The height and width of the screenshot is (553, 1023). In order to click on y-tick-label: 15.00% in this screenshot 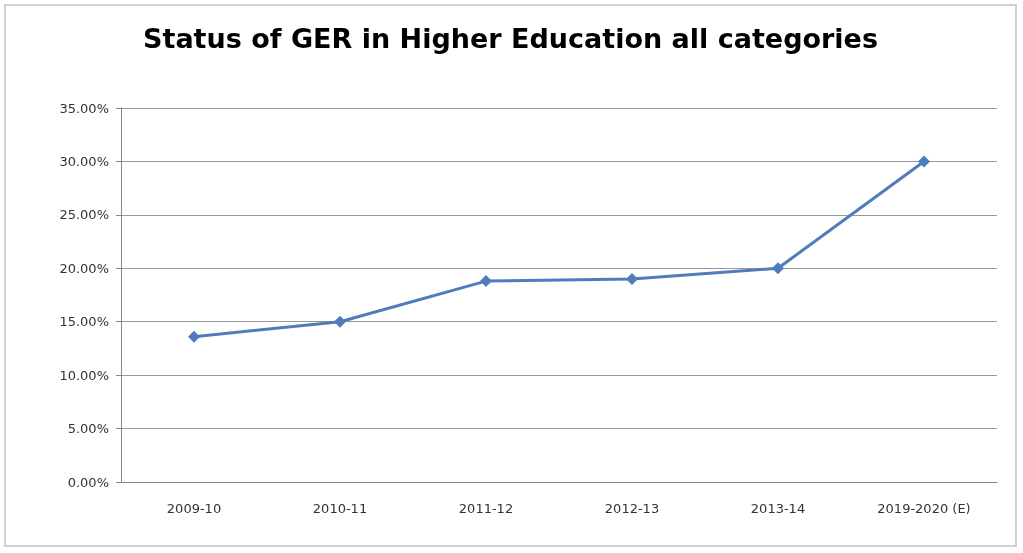, I will do `click(84, 322)`.